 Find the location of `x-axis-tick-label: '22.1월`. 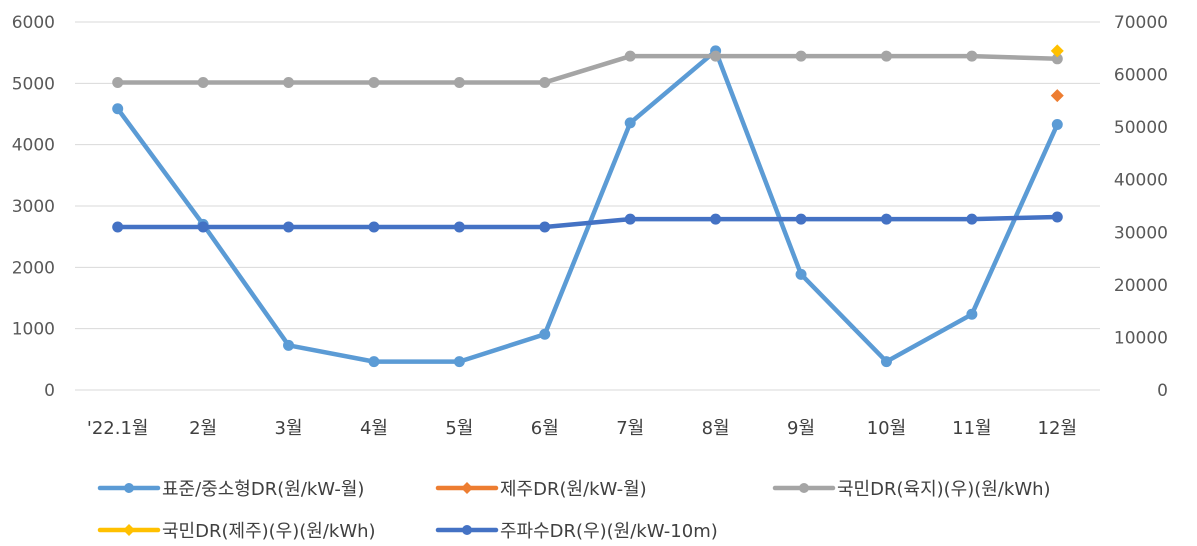

x-axis-tick-label: '22.1월 is located at coordinates (118, 428).